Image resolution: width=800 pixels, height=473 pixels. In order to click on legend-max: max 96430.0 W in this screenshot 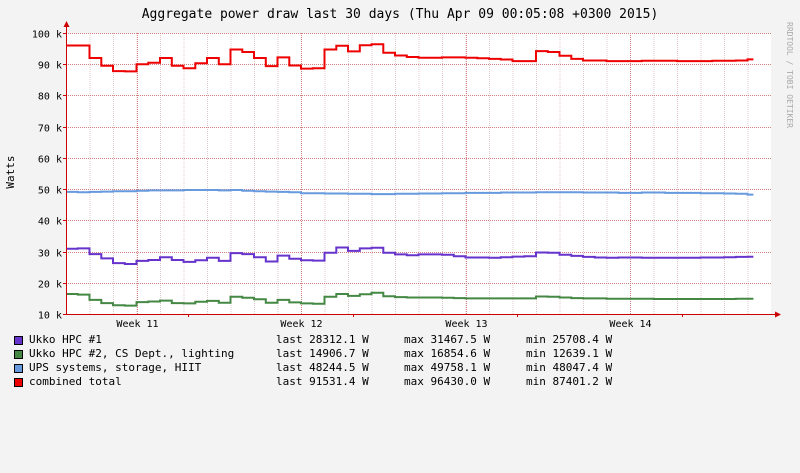, I will do `click(447, 381)`.